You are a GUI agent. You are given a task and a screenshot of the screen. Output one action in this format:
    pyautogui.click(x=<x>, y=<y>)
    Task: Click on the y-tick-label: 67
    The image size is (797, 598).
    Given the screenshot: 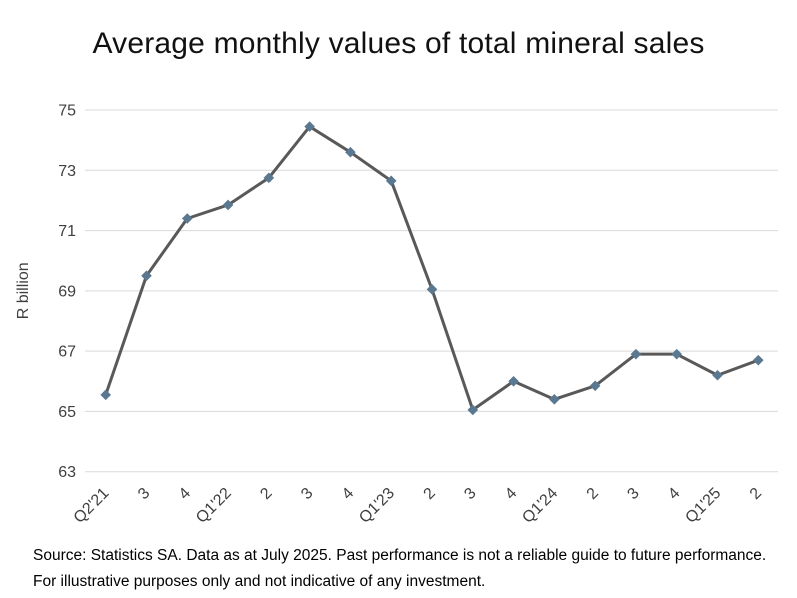 What is the action you would take?
    pyautogui.click(x=67, y=352)
    